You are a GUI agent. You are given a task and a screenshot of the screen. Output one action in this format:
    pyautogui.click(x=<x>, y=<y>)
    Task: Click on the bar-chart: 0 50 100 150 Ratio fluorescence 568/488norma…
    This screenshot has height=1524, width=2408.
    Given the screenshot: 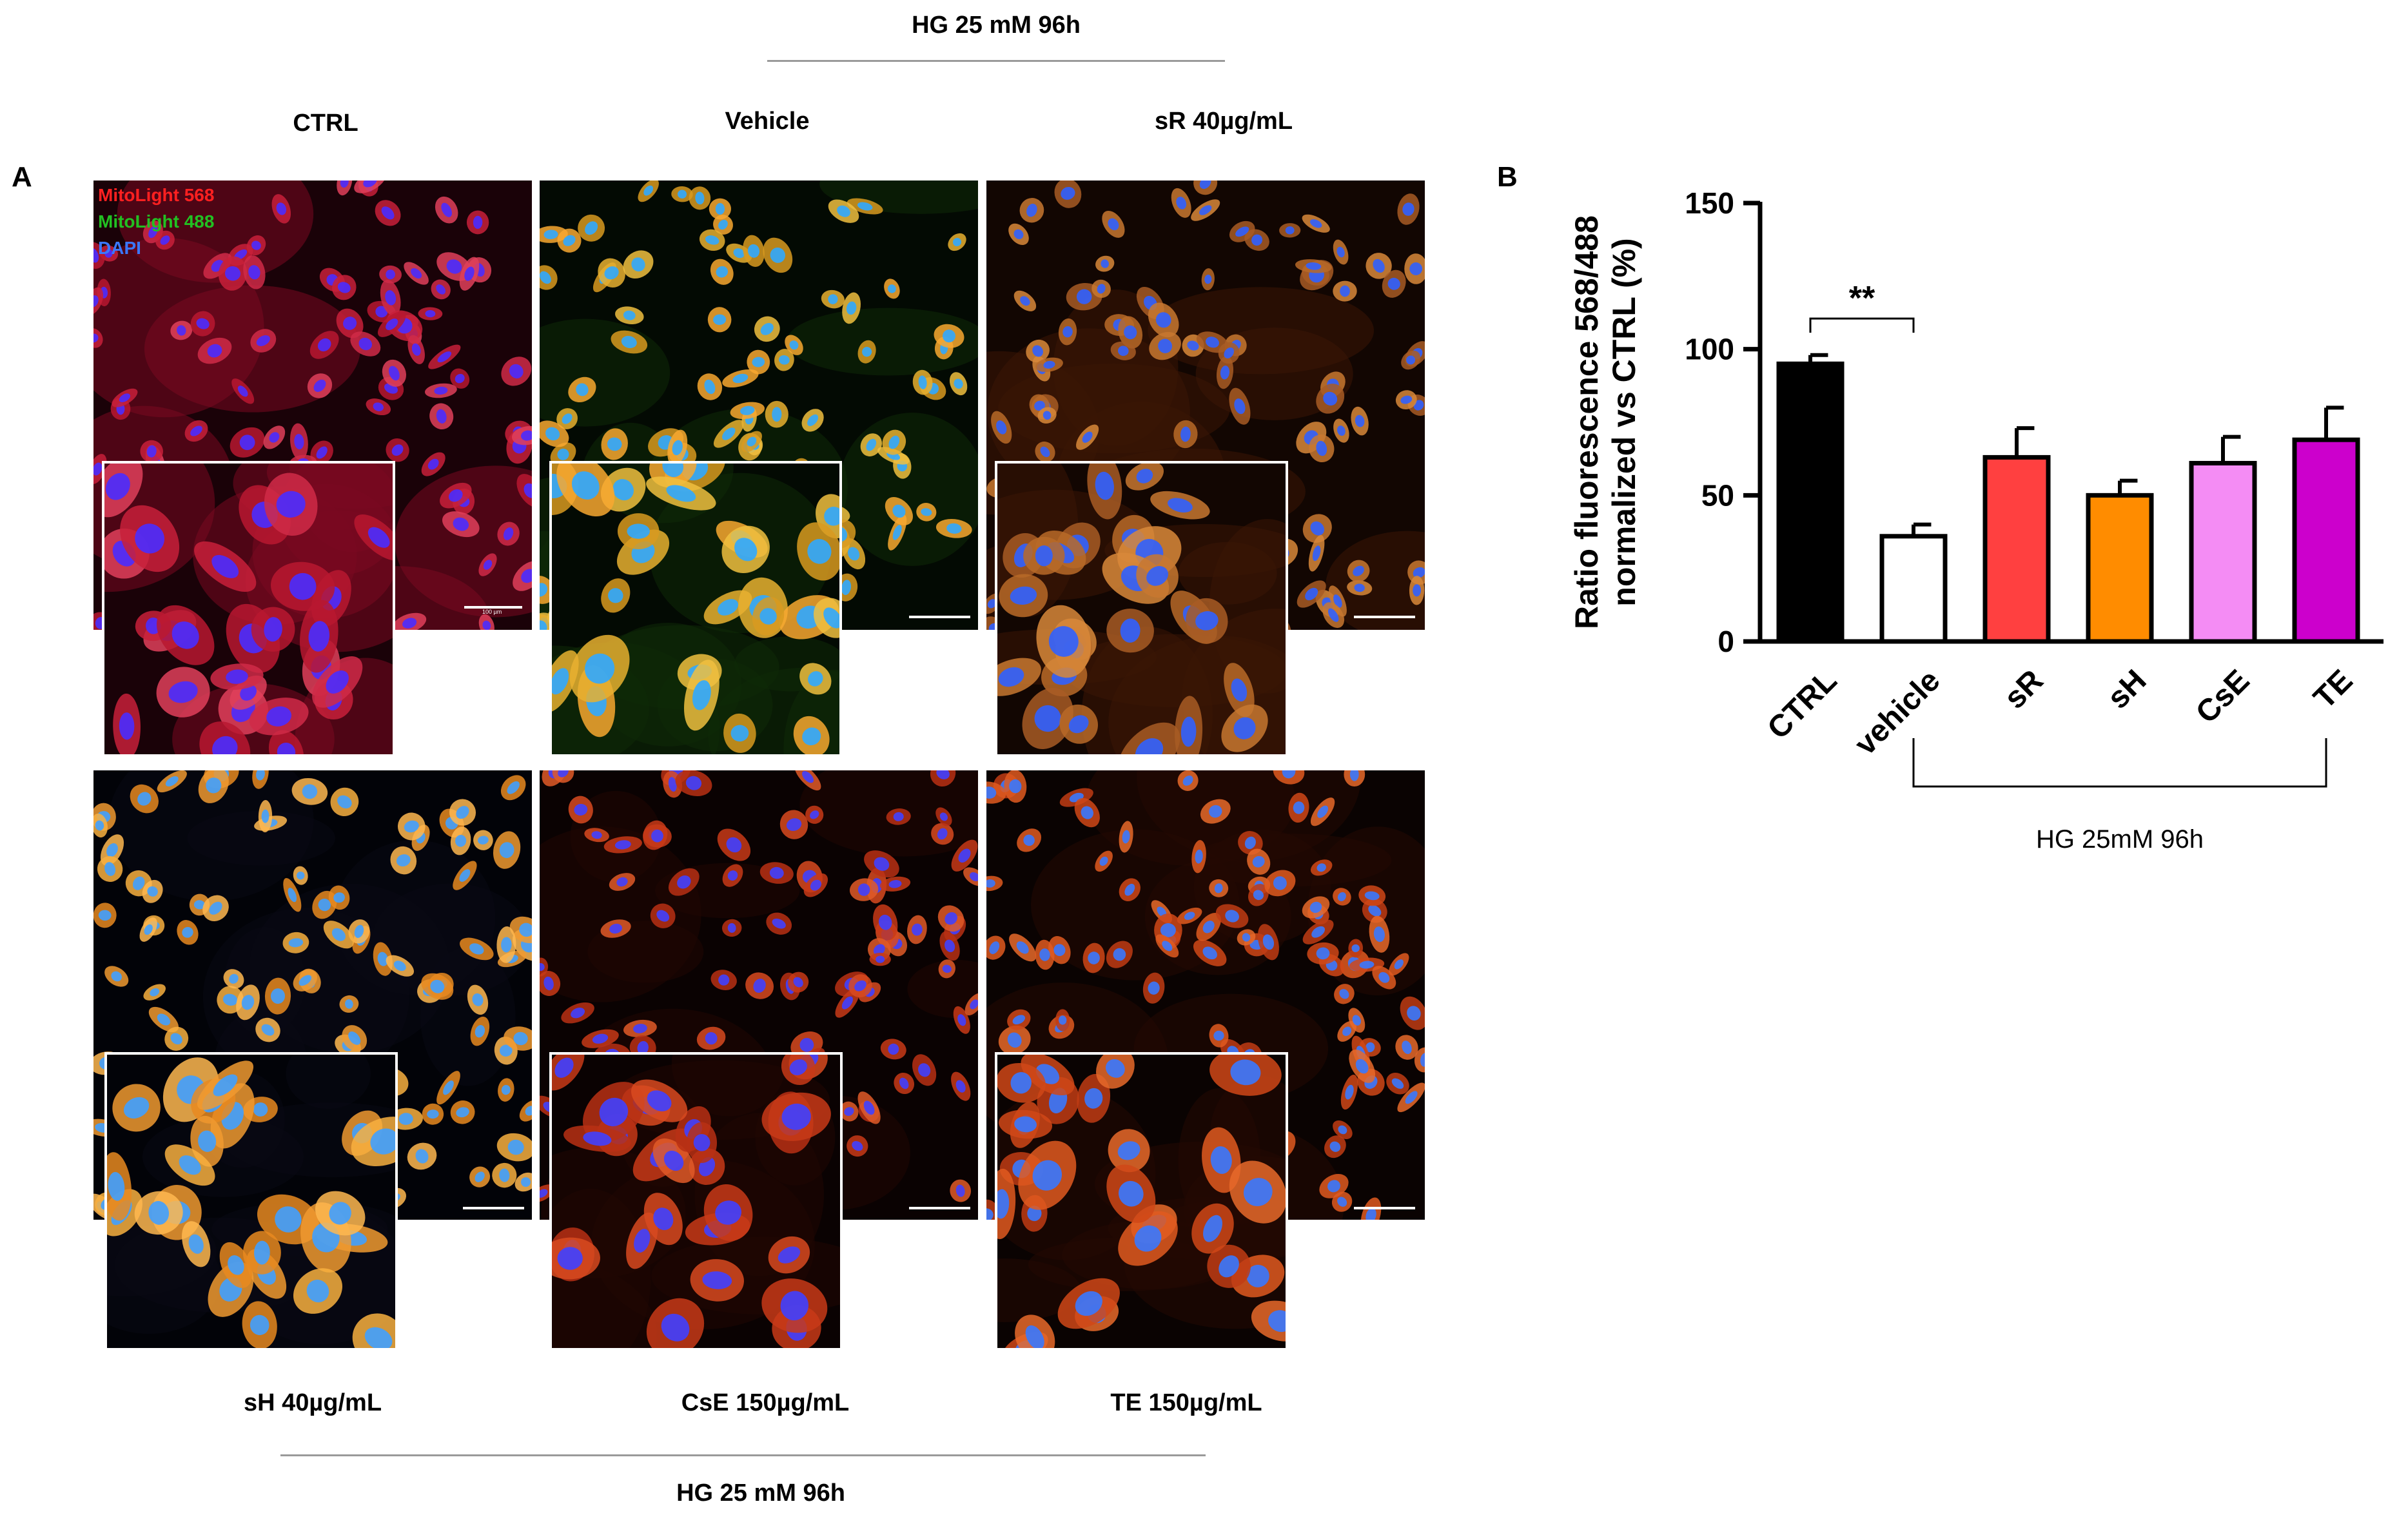 What is the action you would take?
    pyautogui.click(x=1976, y=520)
    